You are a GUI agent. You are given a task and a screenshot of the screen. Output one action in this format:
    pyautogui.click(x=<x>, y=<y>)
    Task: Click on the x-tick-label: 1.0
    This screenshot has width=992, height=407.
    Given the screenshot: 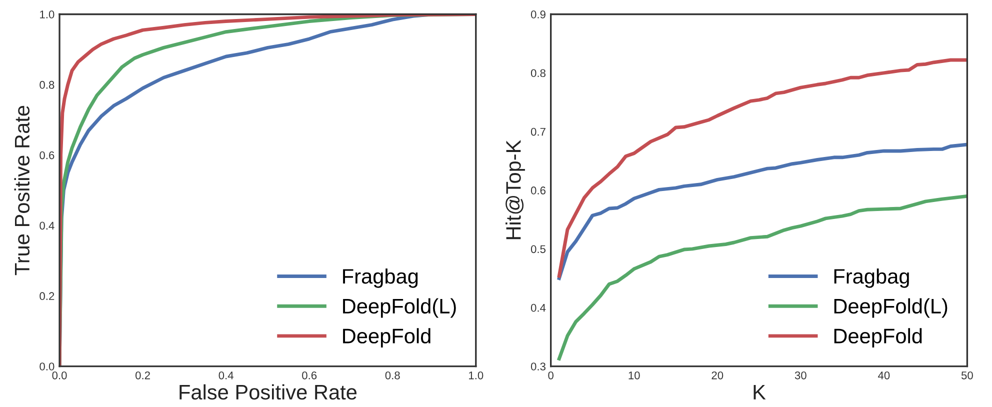 What is the action you would take?
    pyautogui.click(x=476, y=375)
    